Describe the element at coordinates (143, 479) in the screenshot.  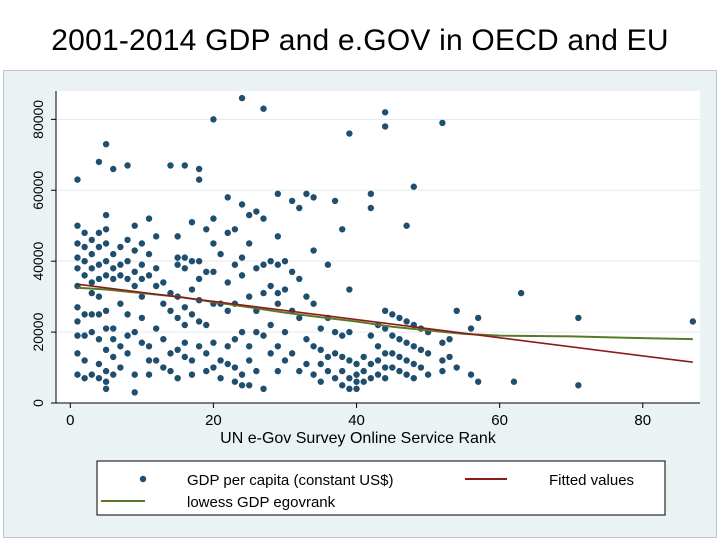
I see `legend-marker-gdp` at that location.